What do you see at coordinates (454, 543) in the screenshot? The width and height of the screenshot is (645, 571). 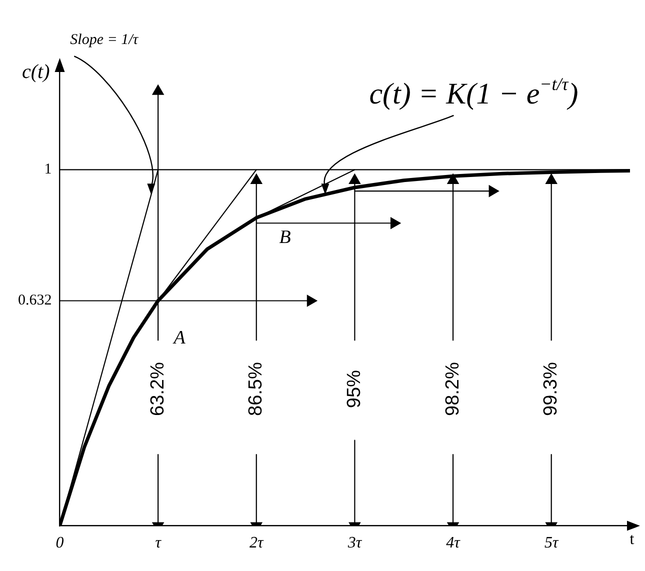 I see `x-tick-label: 4τ` at bounding box center [454, 543].